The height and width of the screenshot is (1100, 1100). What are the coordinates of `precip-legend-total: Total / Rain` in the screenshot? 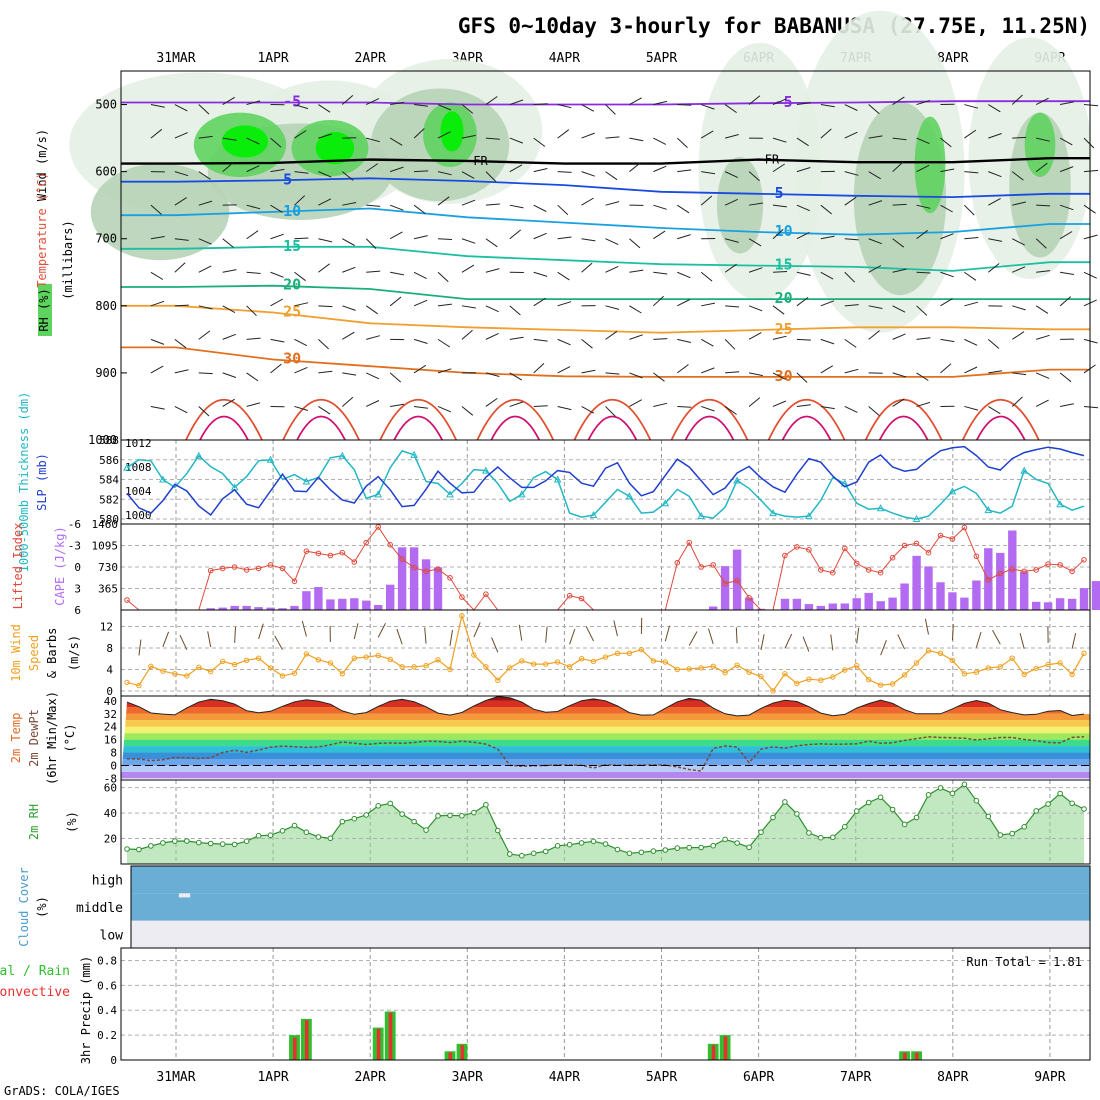 It's located at (35, 971).